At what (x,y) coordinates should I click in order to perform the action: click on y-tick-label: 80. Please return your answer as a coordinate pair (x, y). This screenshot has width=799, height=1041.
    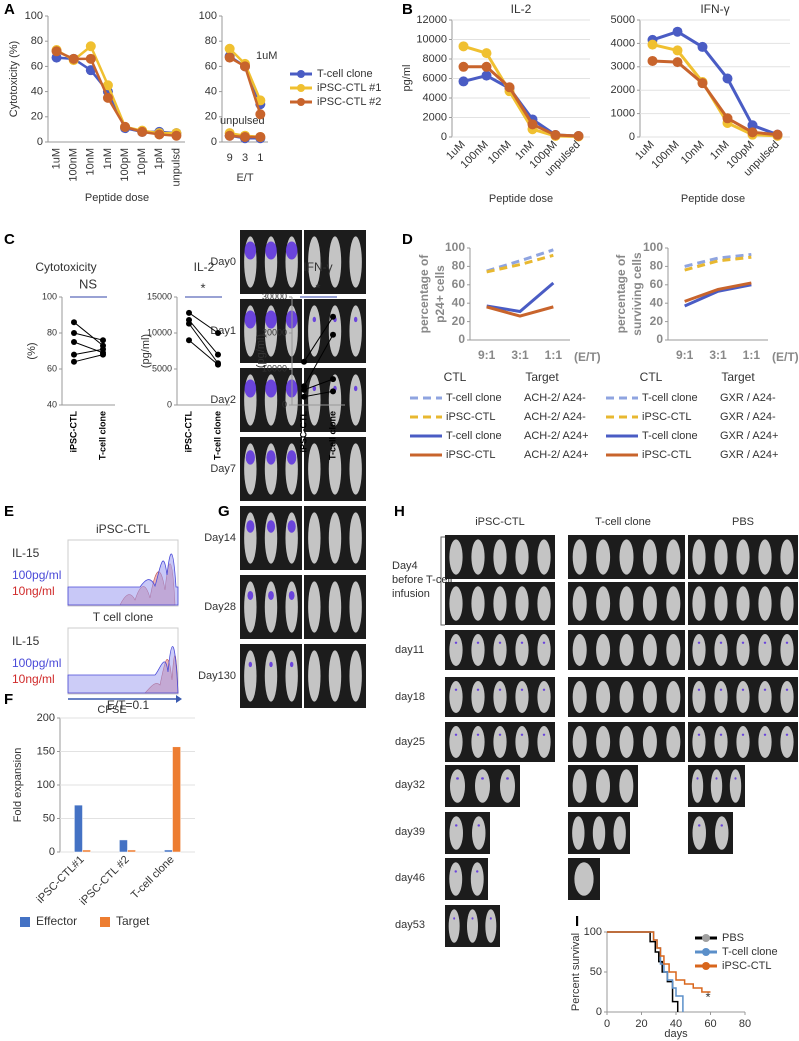
    Looking at the image, I should click on (37, 41).